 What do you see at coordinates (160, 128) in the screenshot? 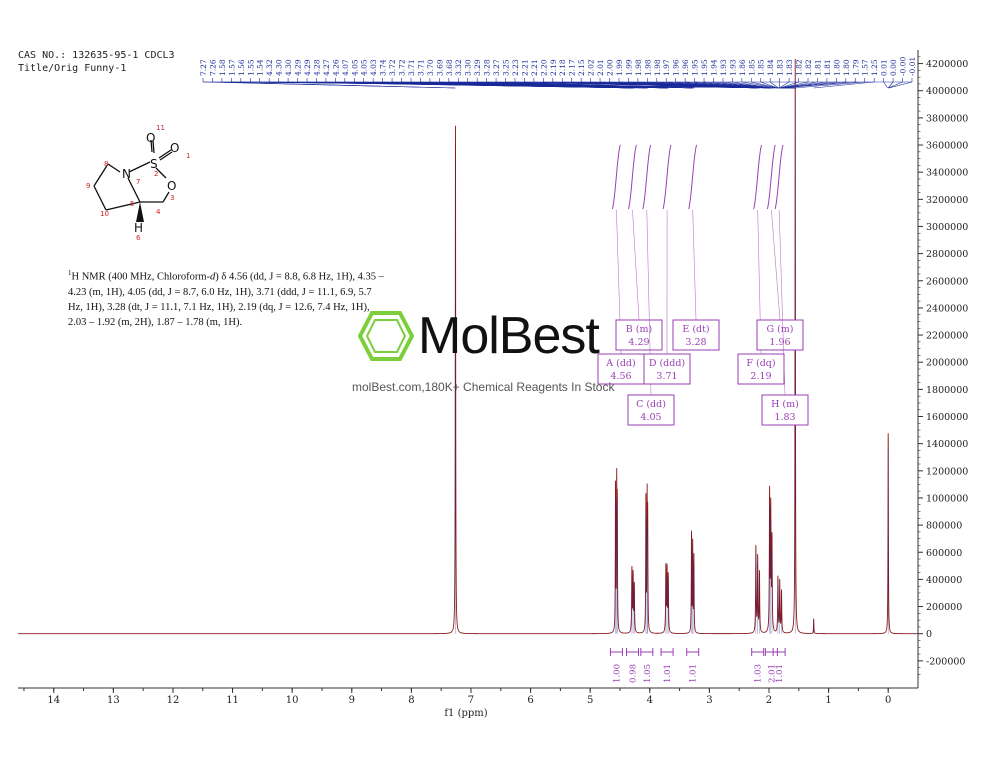
I see `atom-number: 11` at bounding box center [160, 128].